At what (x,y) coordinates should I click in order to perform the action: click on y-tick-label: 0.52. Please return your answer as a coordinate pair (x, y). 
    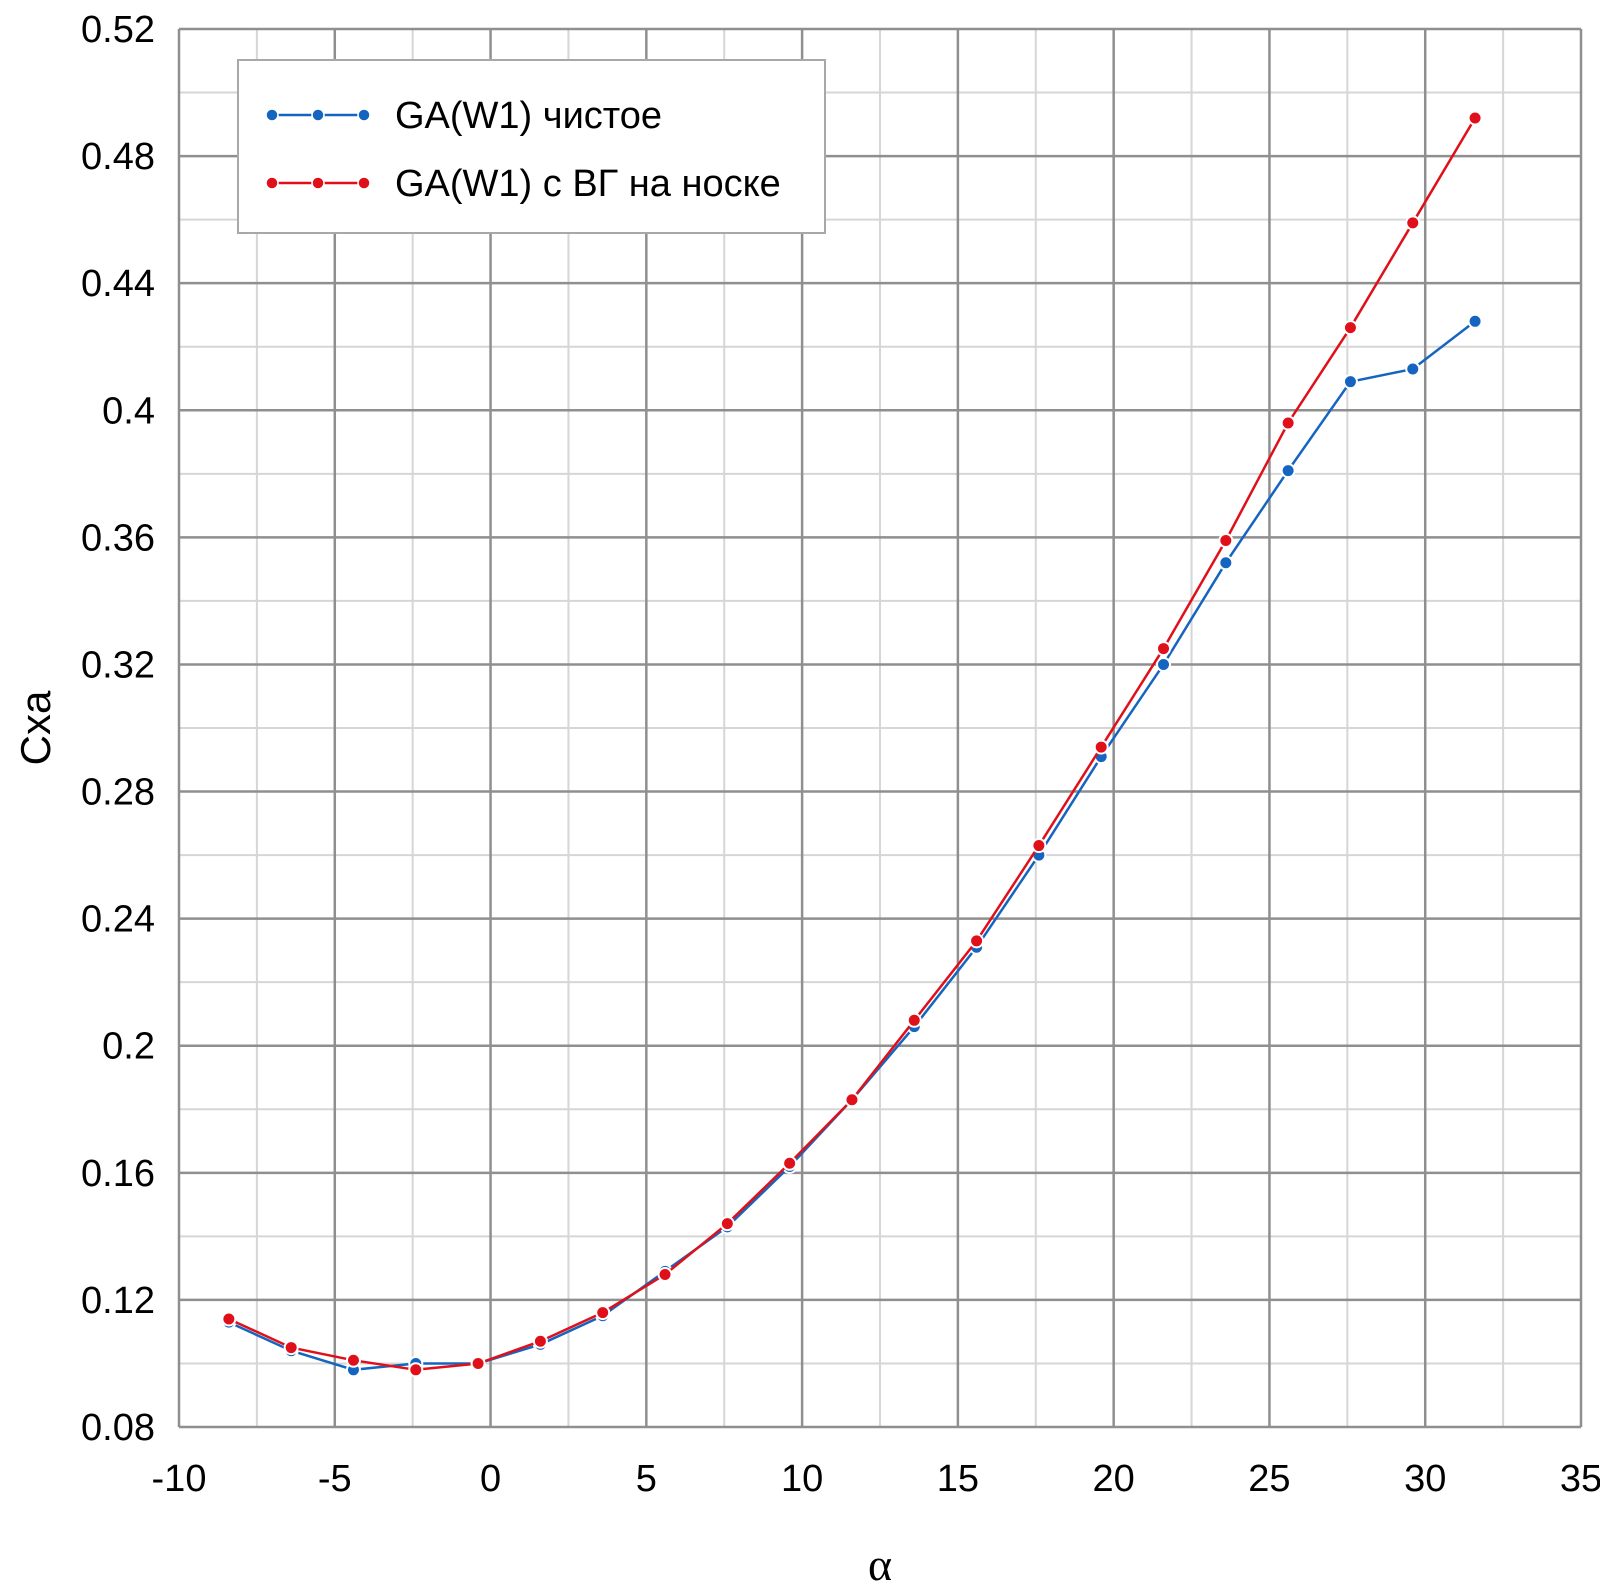
    Looking at the image, I should click on (118, 30).